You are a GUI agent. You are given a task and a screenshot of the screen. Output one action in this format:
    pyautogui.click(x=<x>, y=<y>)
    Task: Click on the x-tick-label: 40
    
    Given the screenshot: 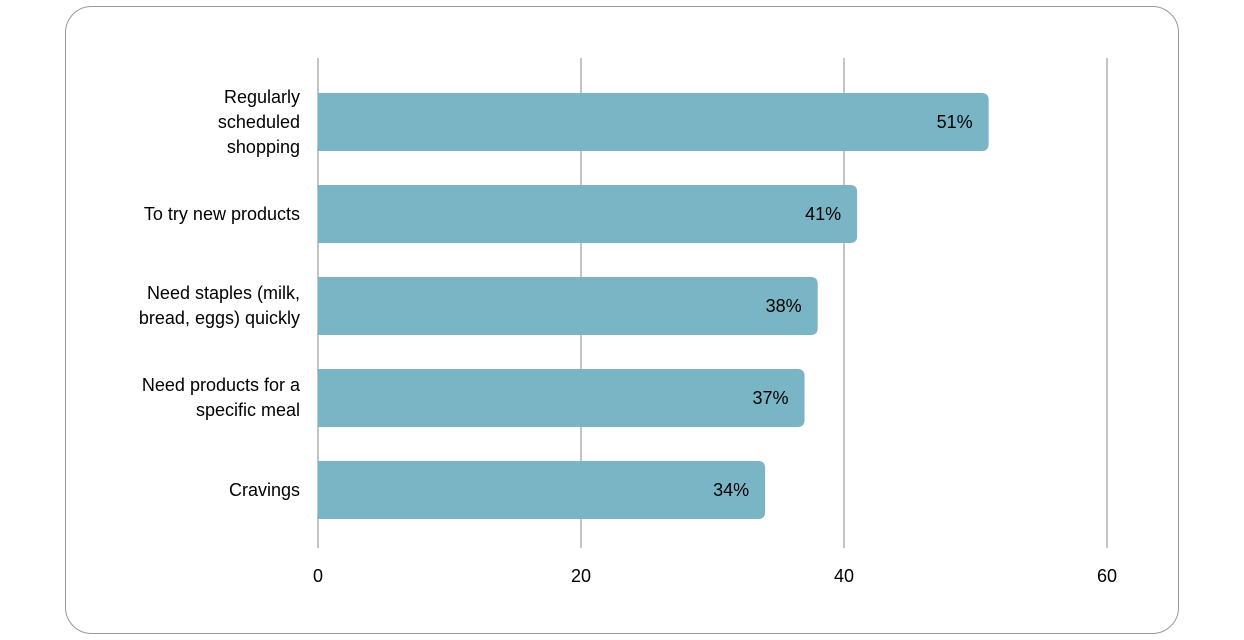 What is the action you would take?
    pyautogui.click(x=844, y=576)
    